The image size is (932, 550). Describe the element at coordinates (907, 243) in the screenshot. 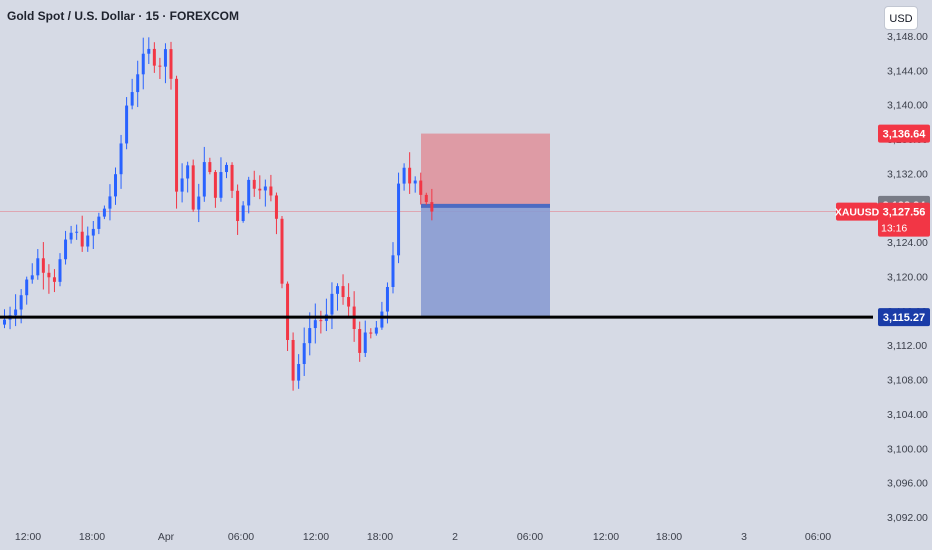

I see `y-tick-label: 3,124.00` at that location.